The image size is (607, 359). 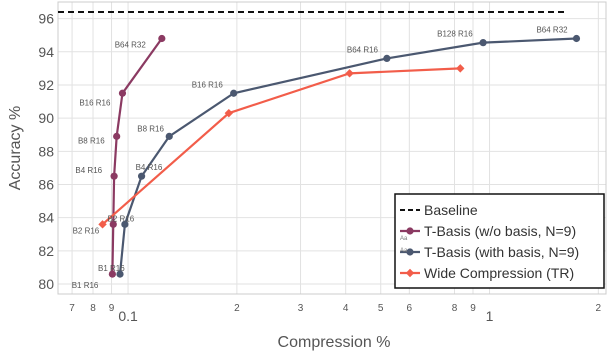 What do you see at coordinates (85, 285) in the screenshot?
I see `point-label-s0-0: B1 R16` at bounding box center [85, 285].